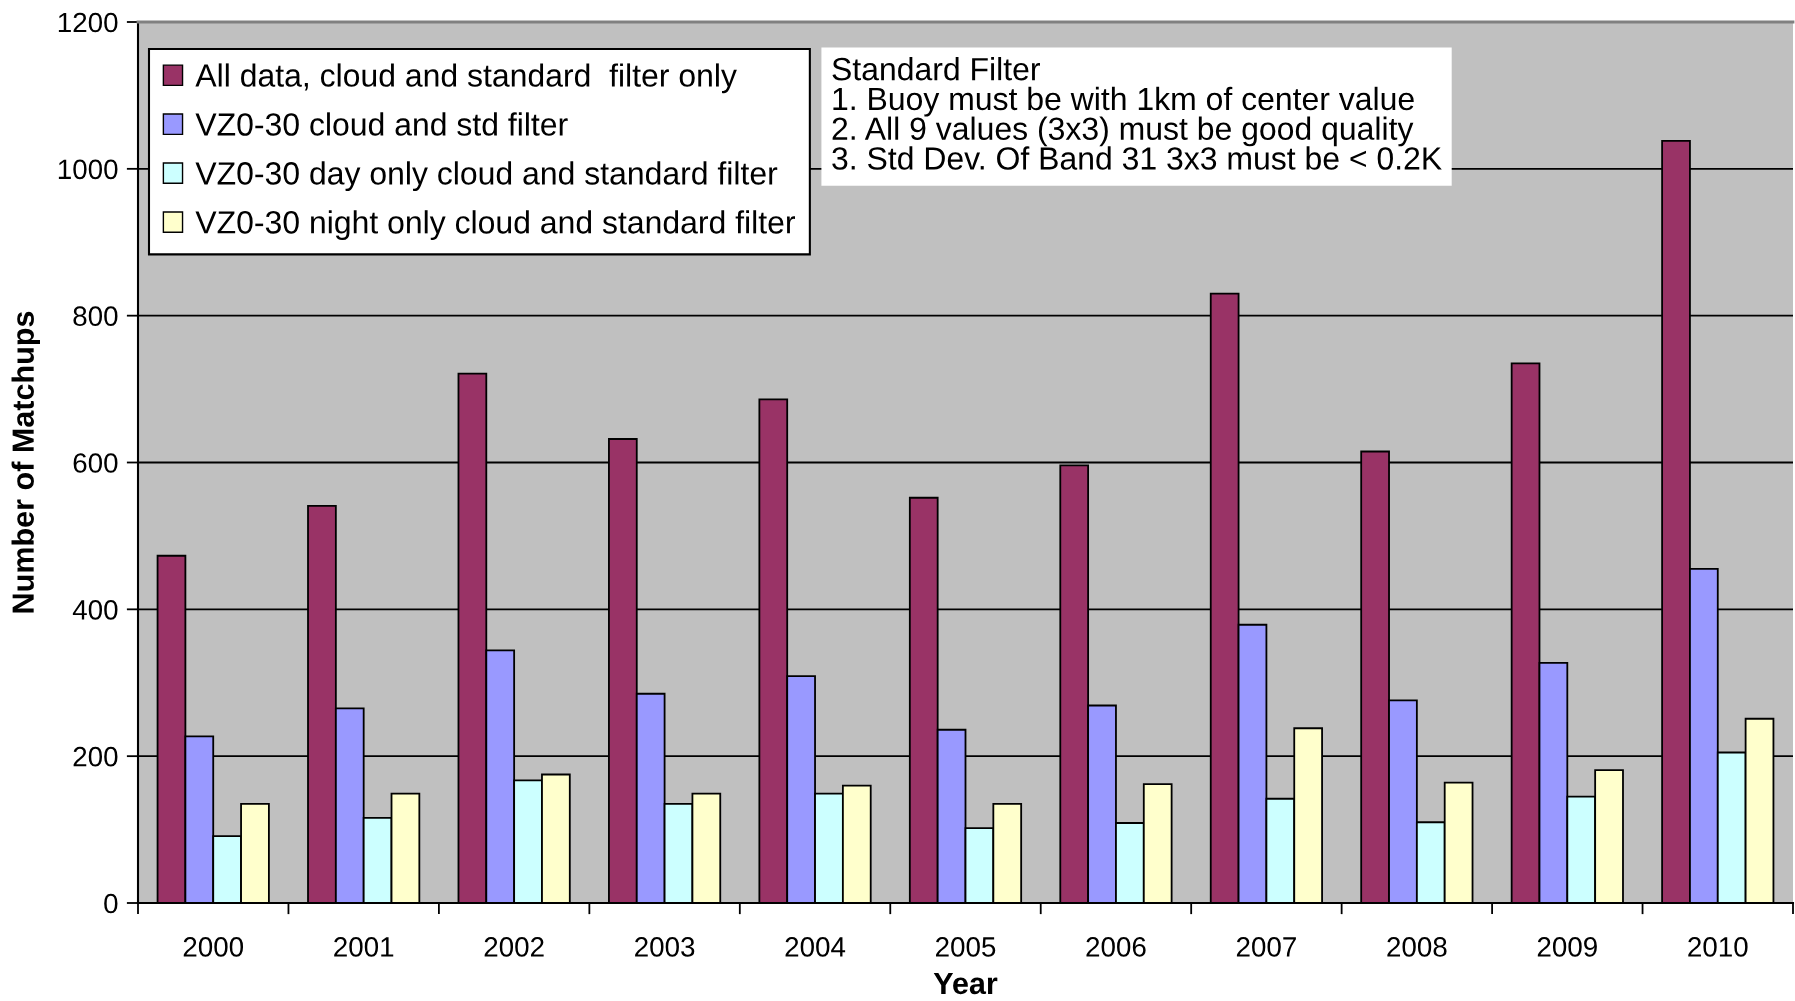  What do you see at coordinates (1137, 113) in the screenshot?
I see `annotation: Standard Filter 1. Buoy must be with 1km of center value 2. All 9 values (3x3) must be good quality 3. Std Dev. Of Band 31 3x3 must be < 0.2K` at bounding box center [1137, 113].